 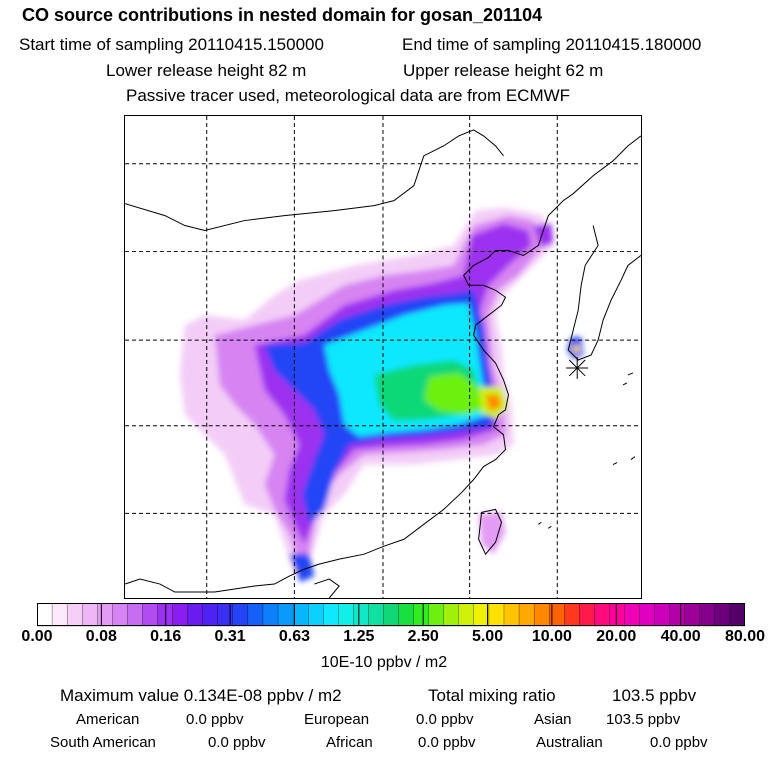 What do you see at coordinates (503, 70) in the screenshot?
I see `upper-release-label: Upper release height 62 m` at bounding box center [503, 70].